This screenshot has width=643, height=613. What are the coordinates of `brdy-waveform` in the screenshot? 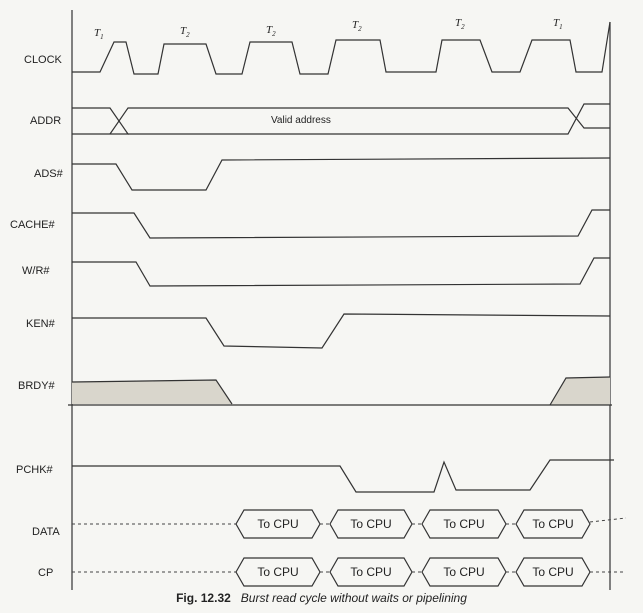 It's located at (340, 391).